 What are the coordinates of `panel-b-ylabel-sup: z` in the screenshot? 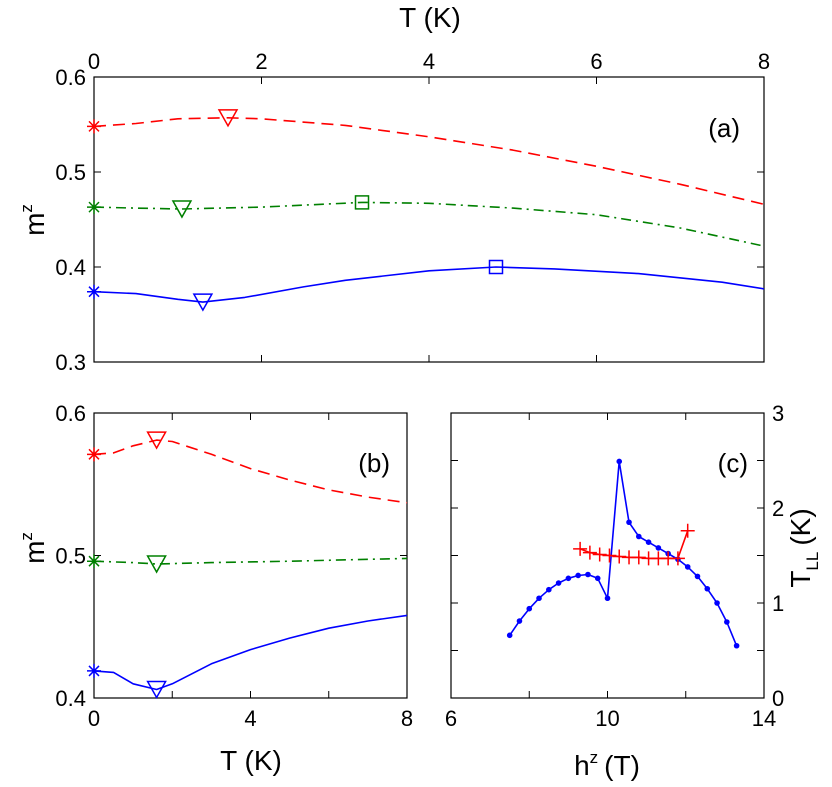 It's located at (26, 536).